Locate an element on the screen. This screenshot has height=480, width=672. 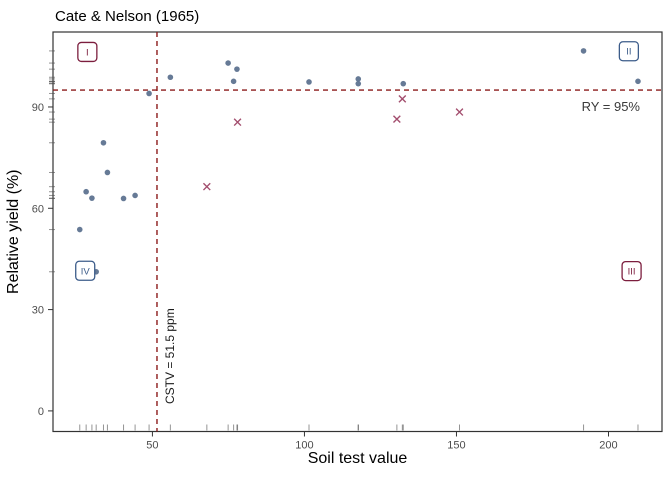
quadrant-IV-label: IV is located at coordinates (86, 271).